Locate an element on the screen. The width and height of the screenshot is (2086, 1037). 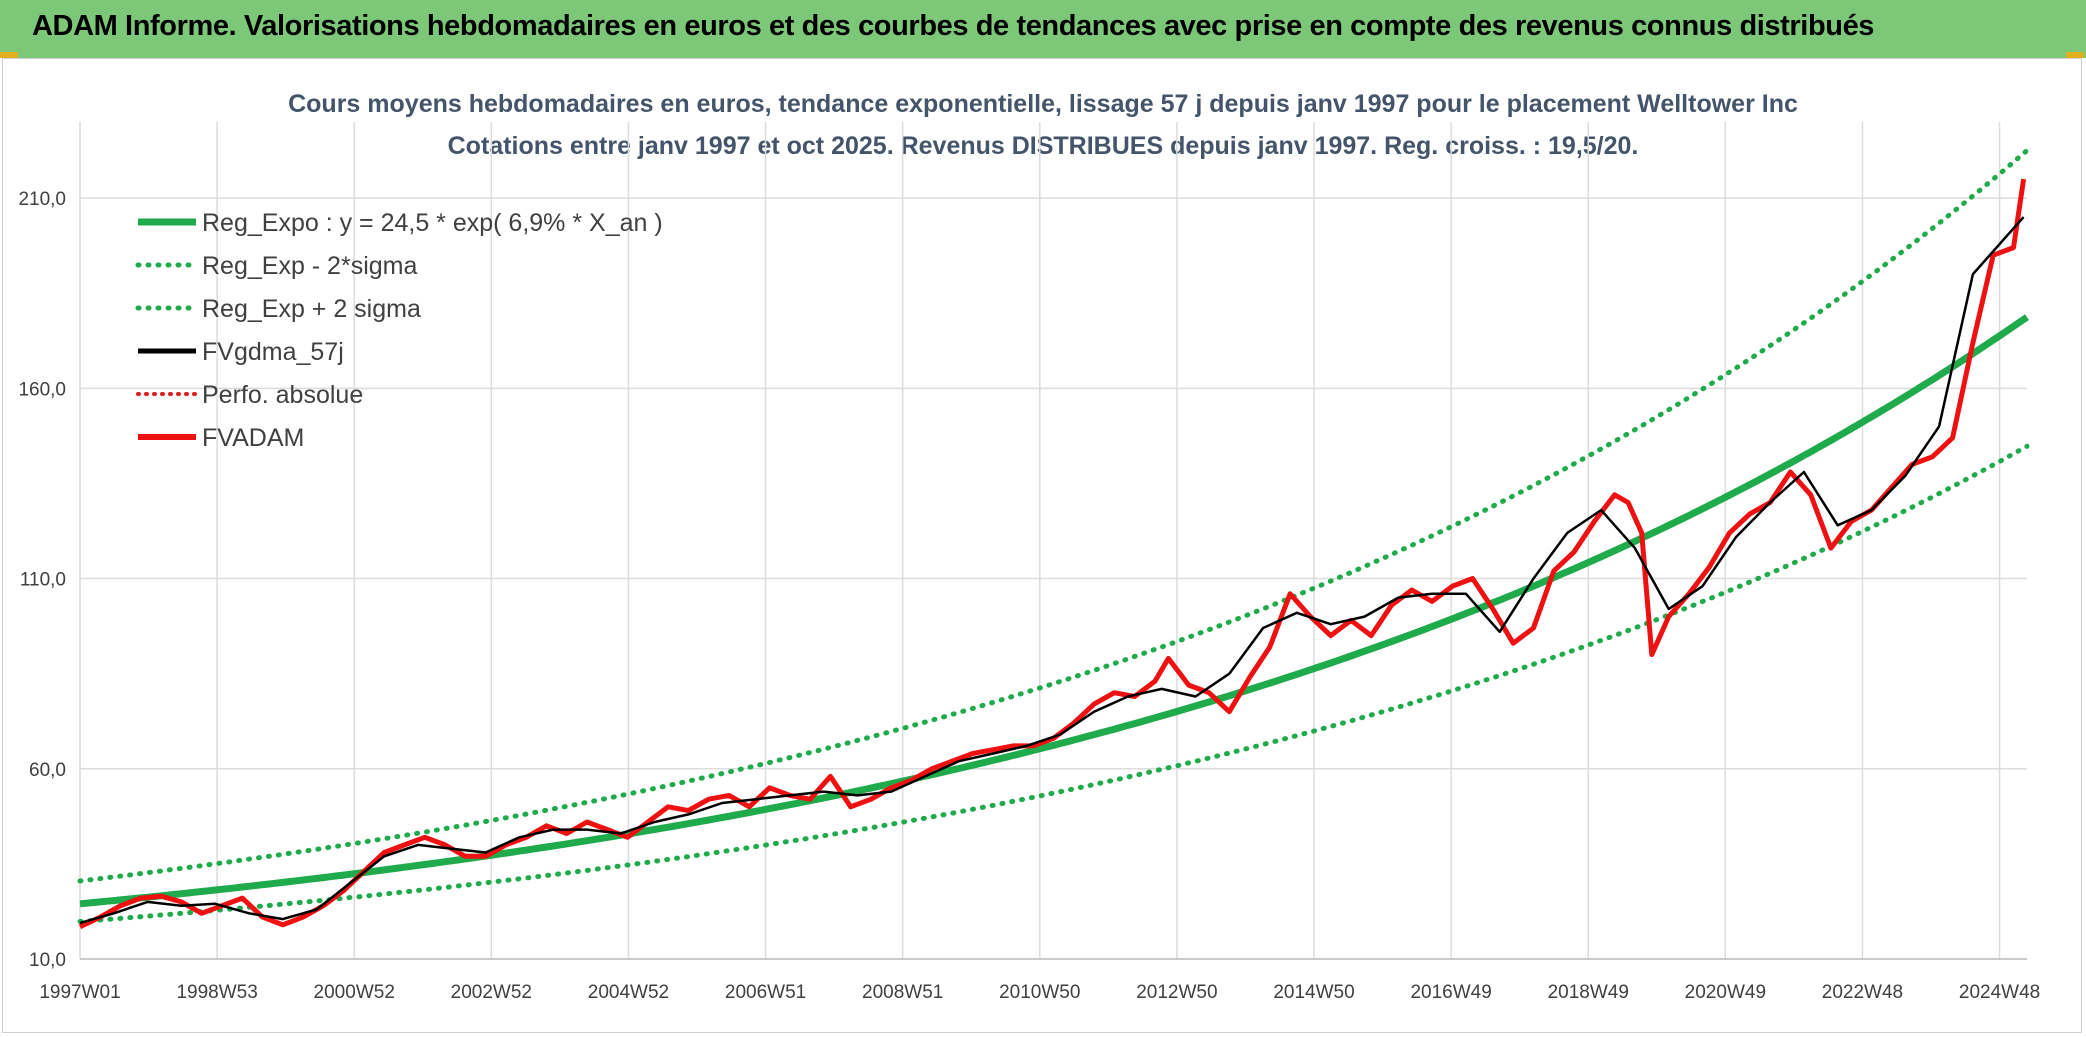
x-tick-label: 2020W49 is located at coordinates (1725, 992).